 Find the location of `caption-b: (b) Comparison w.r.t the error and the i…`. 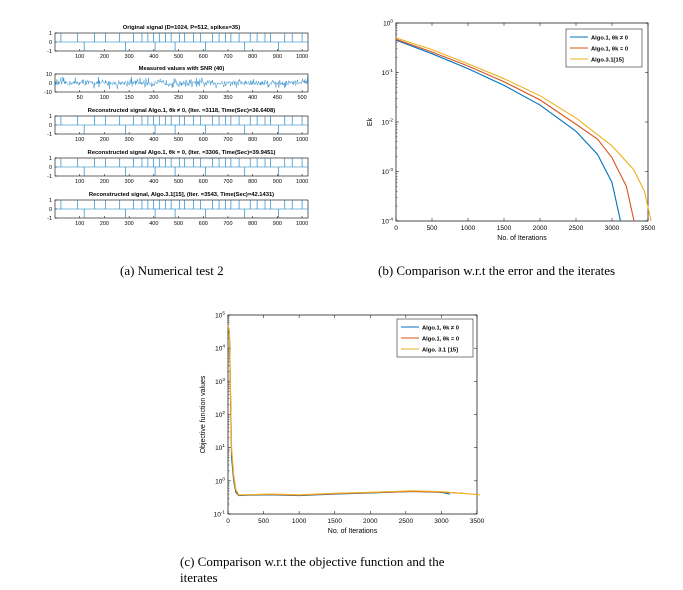

caption-b: (b) Comparison w.r.t the error and the i… is located at coordinates (497, 270).